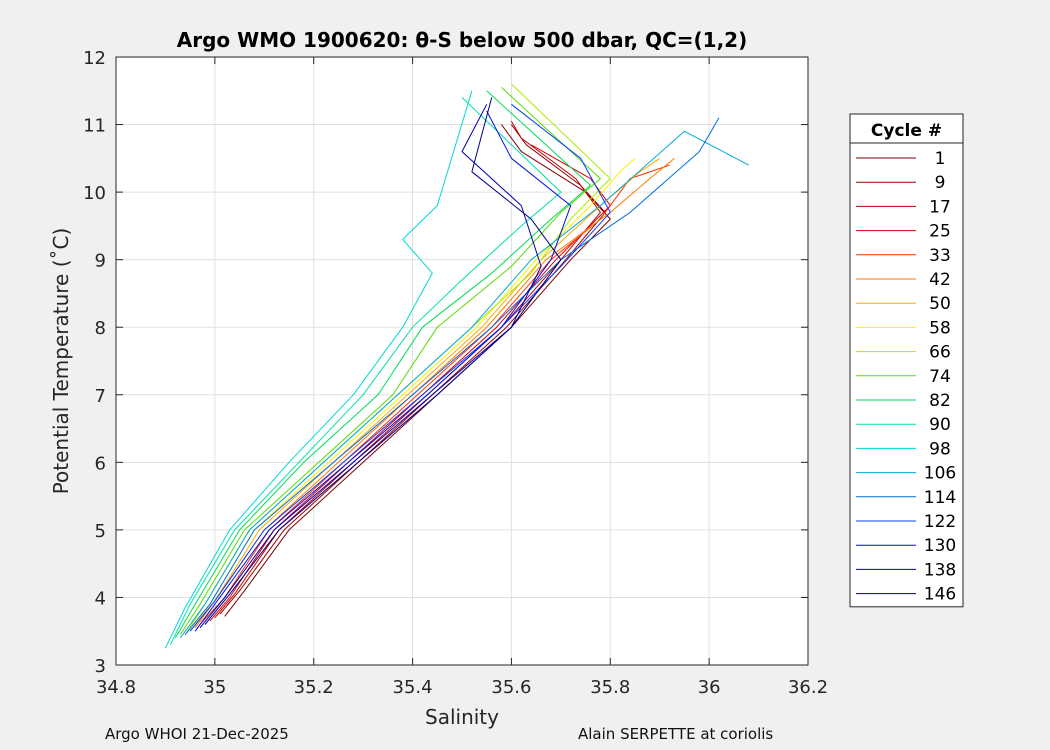  Describe the element at coordinates (100, 396) in the screenshot. I see `y-tick-label: 7` at that location.